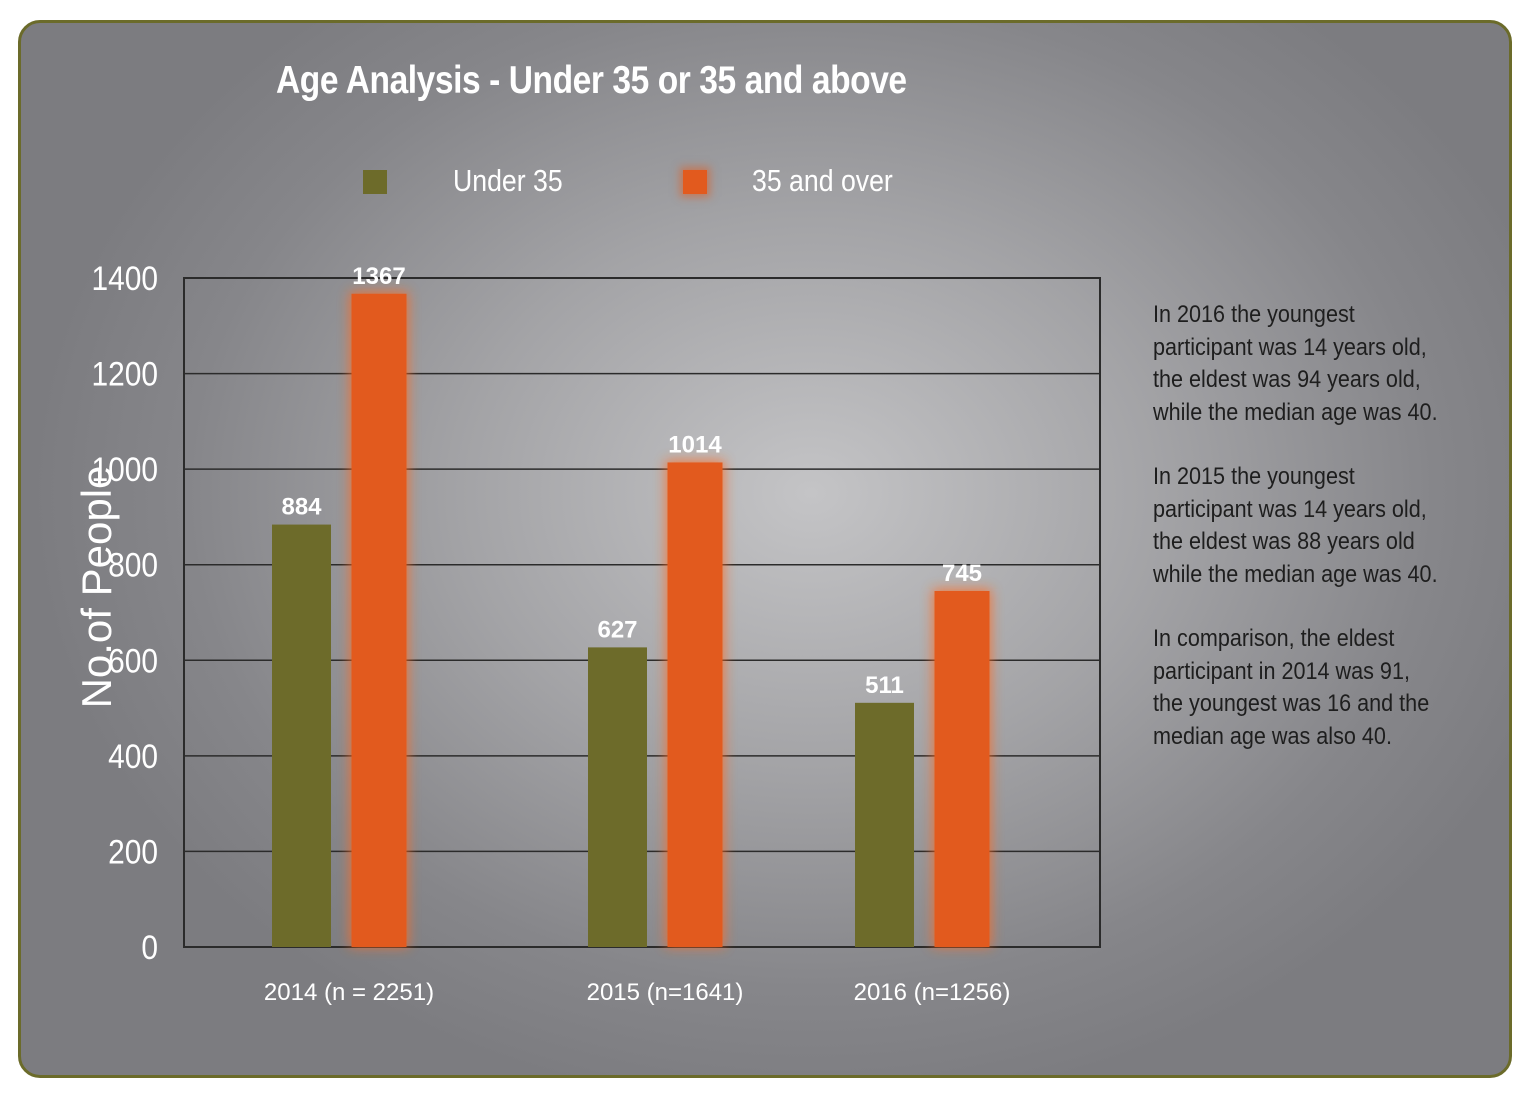 The height and width of the screenshot is (1093, 1534). What do you see at coordinates (695, 444) in the screenshot?
I see `bar-value-label: 1014` at bounding box center [695, 444].